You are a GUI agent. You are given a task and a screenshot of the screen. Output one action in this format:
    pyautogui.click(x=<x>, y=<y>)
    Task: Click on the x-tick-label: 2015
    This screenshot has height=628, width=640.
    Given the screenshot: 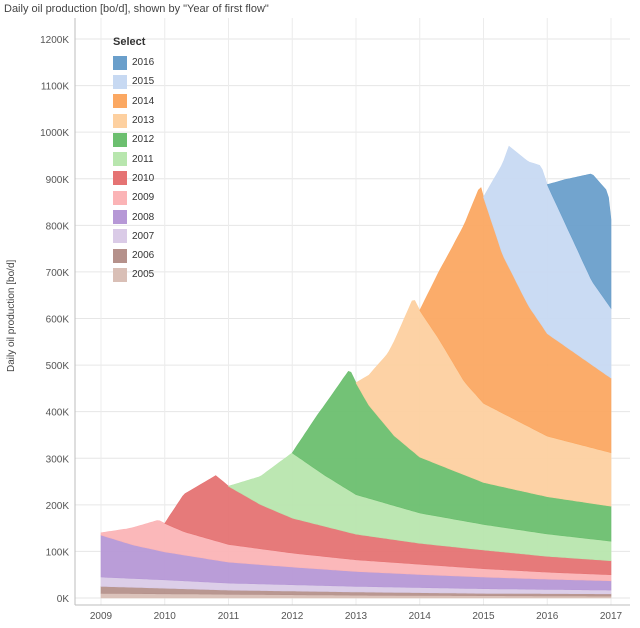 What is the action you would take?
    pyautogui.click(x=483, y=616)
    